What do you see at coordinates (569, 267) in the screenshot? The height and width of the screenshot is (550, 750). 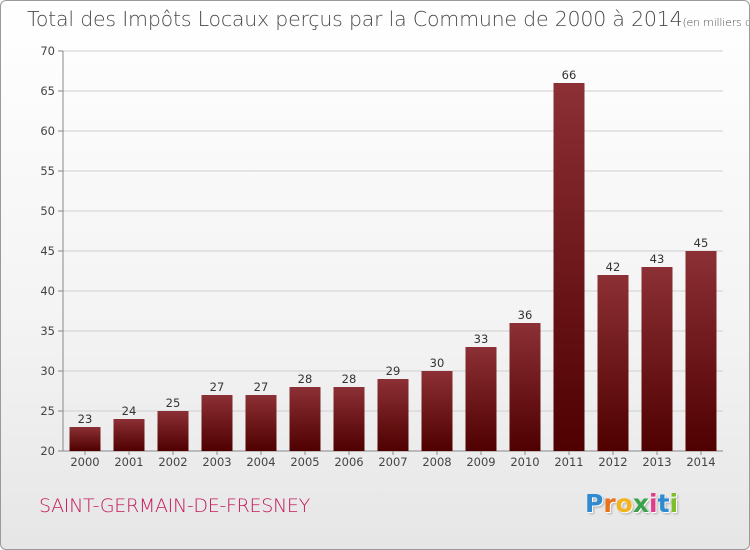 I see `bar-2011` at bounding box center [569, 267].